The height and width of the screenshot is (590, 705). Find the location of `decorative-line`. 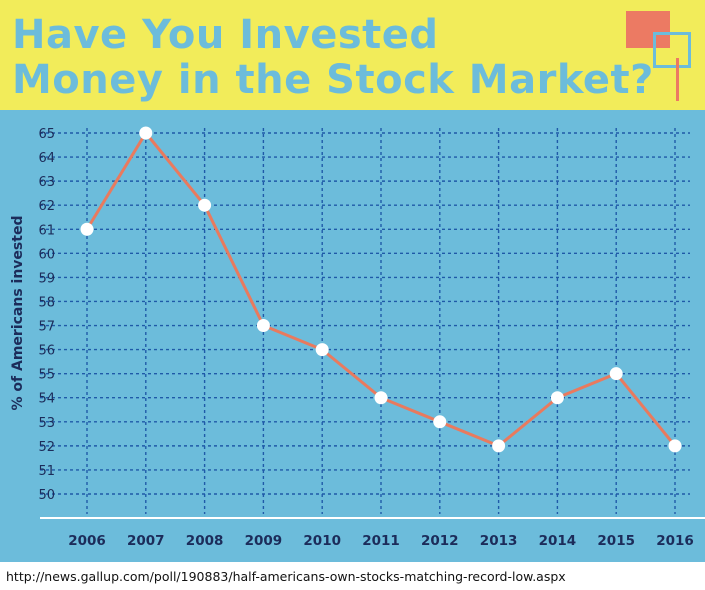

decorative-line is located at coordinates (677, 79).